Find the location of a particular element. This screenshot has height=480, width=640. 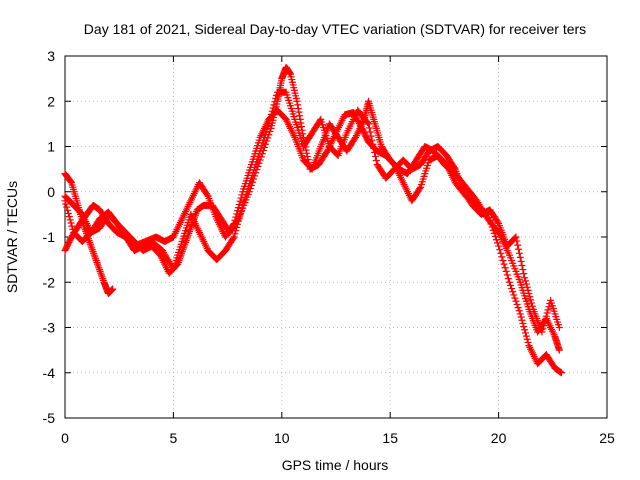

x-tick-label: 0 is located at coordinates (65, 438).